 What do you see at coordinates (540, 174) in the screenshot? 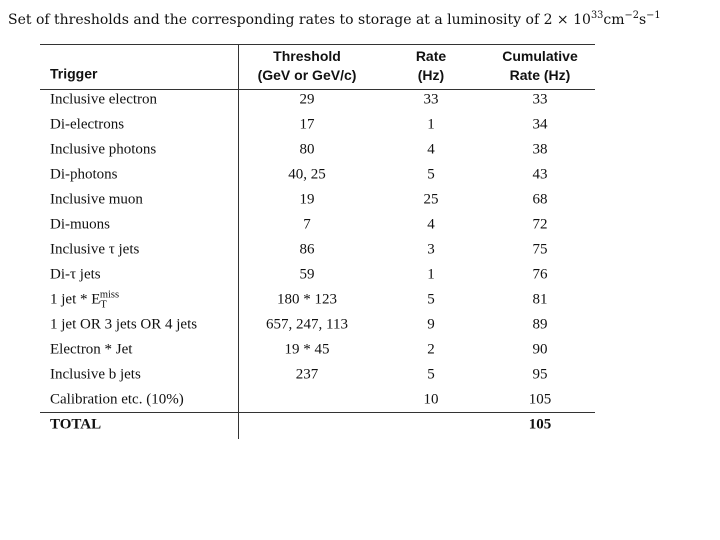
I see `table-cell: 43` at bounding box center [540, 174].